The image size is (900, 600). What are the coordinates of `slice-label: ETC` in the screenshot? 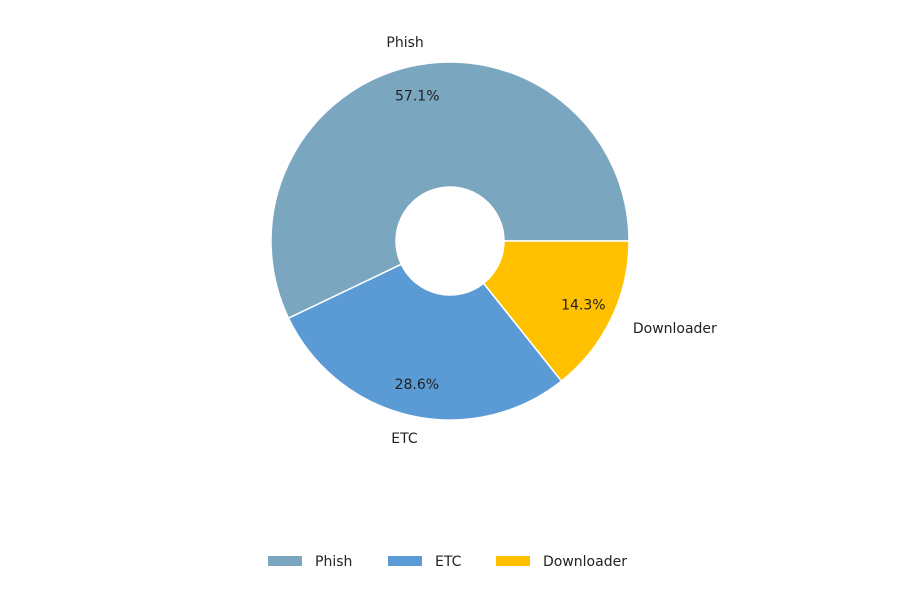 It's located at (404, 439).